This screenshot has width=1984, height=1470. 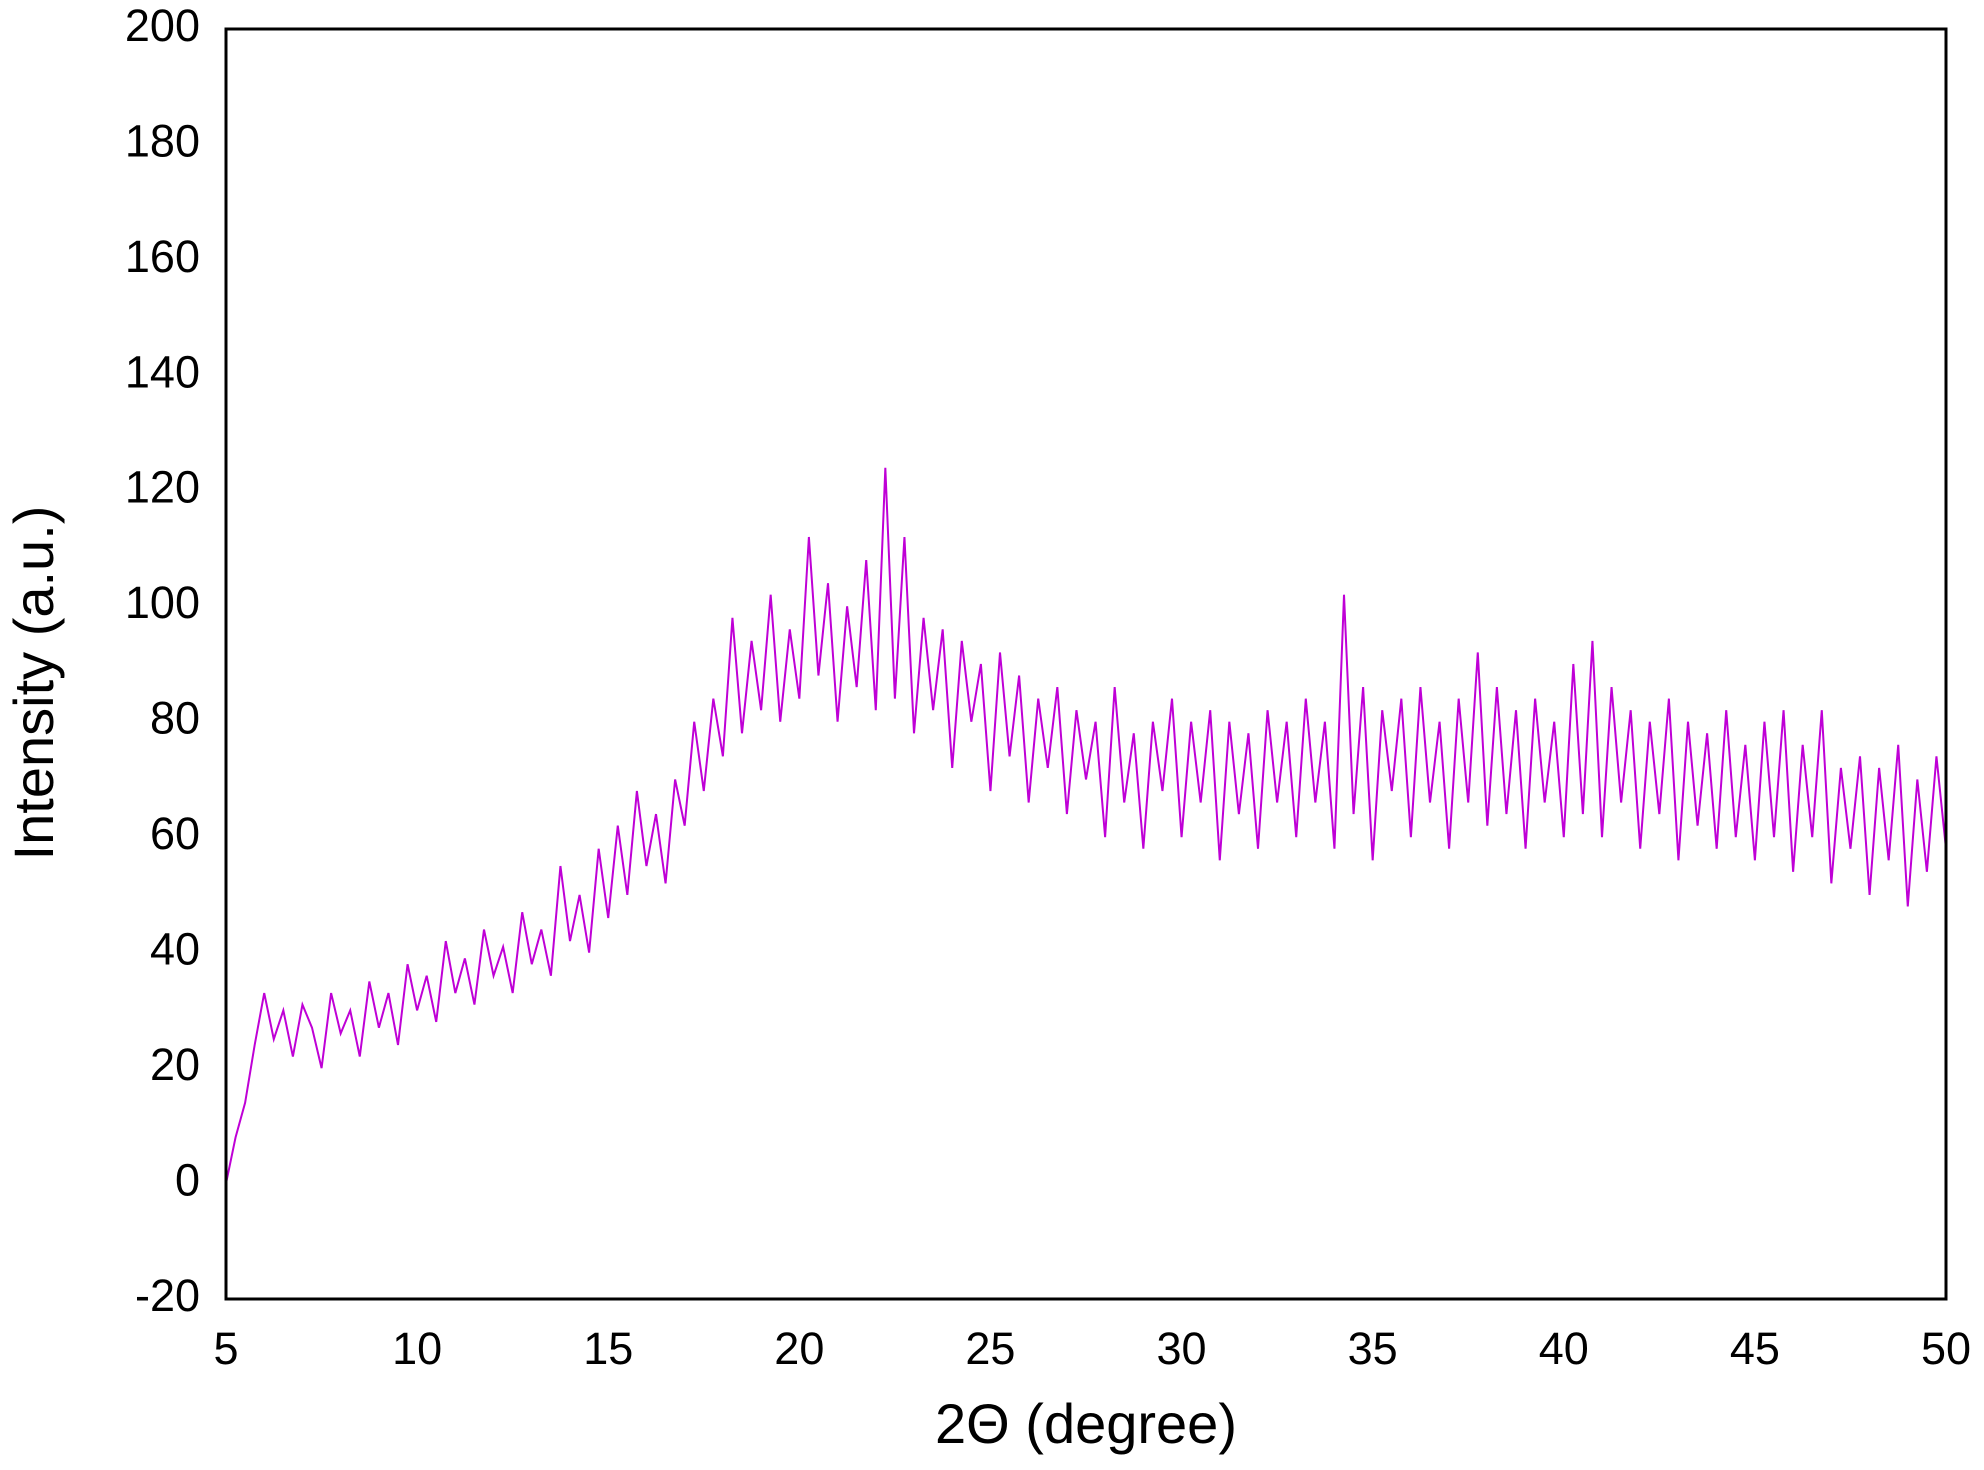 I want to click on x-tick-label: 20, so click(x=799, y=1348).